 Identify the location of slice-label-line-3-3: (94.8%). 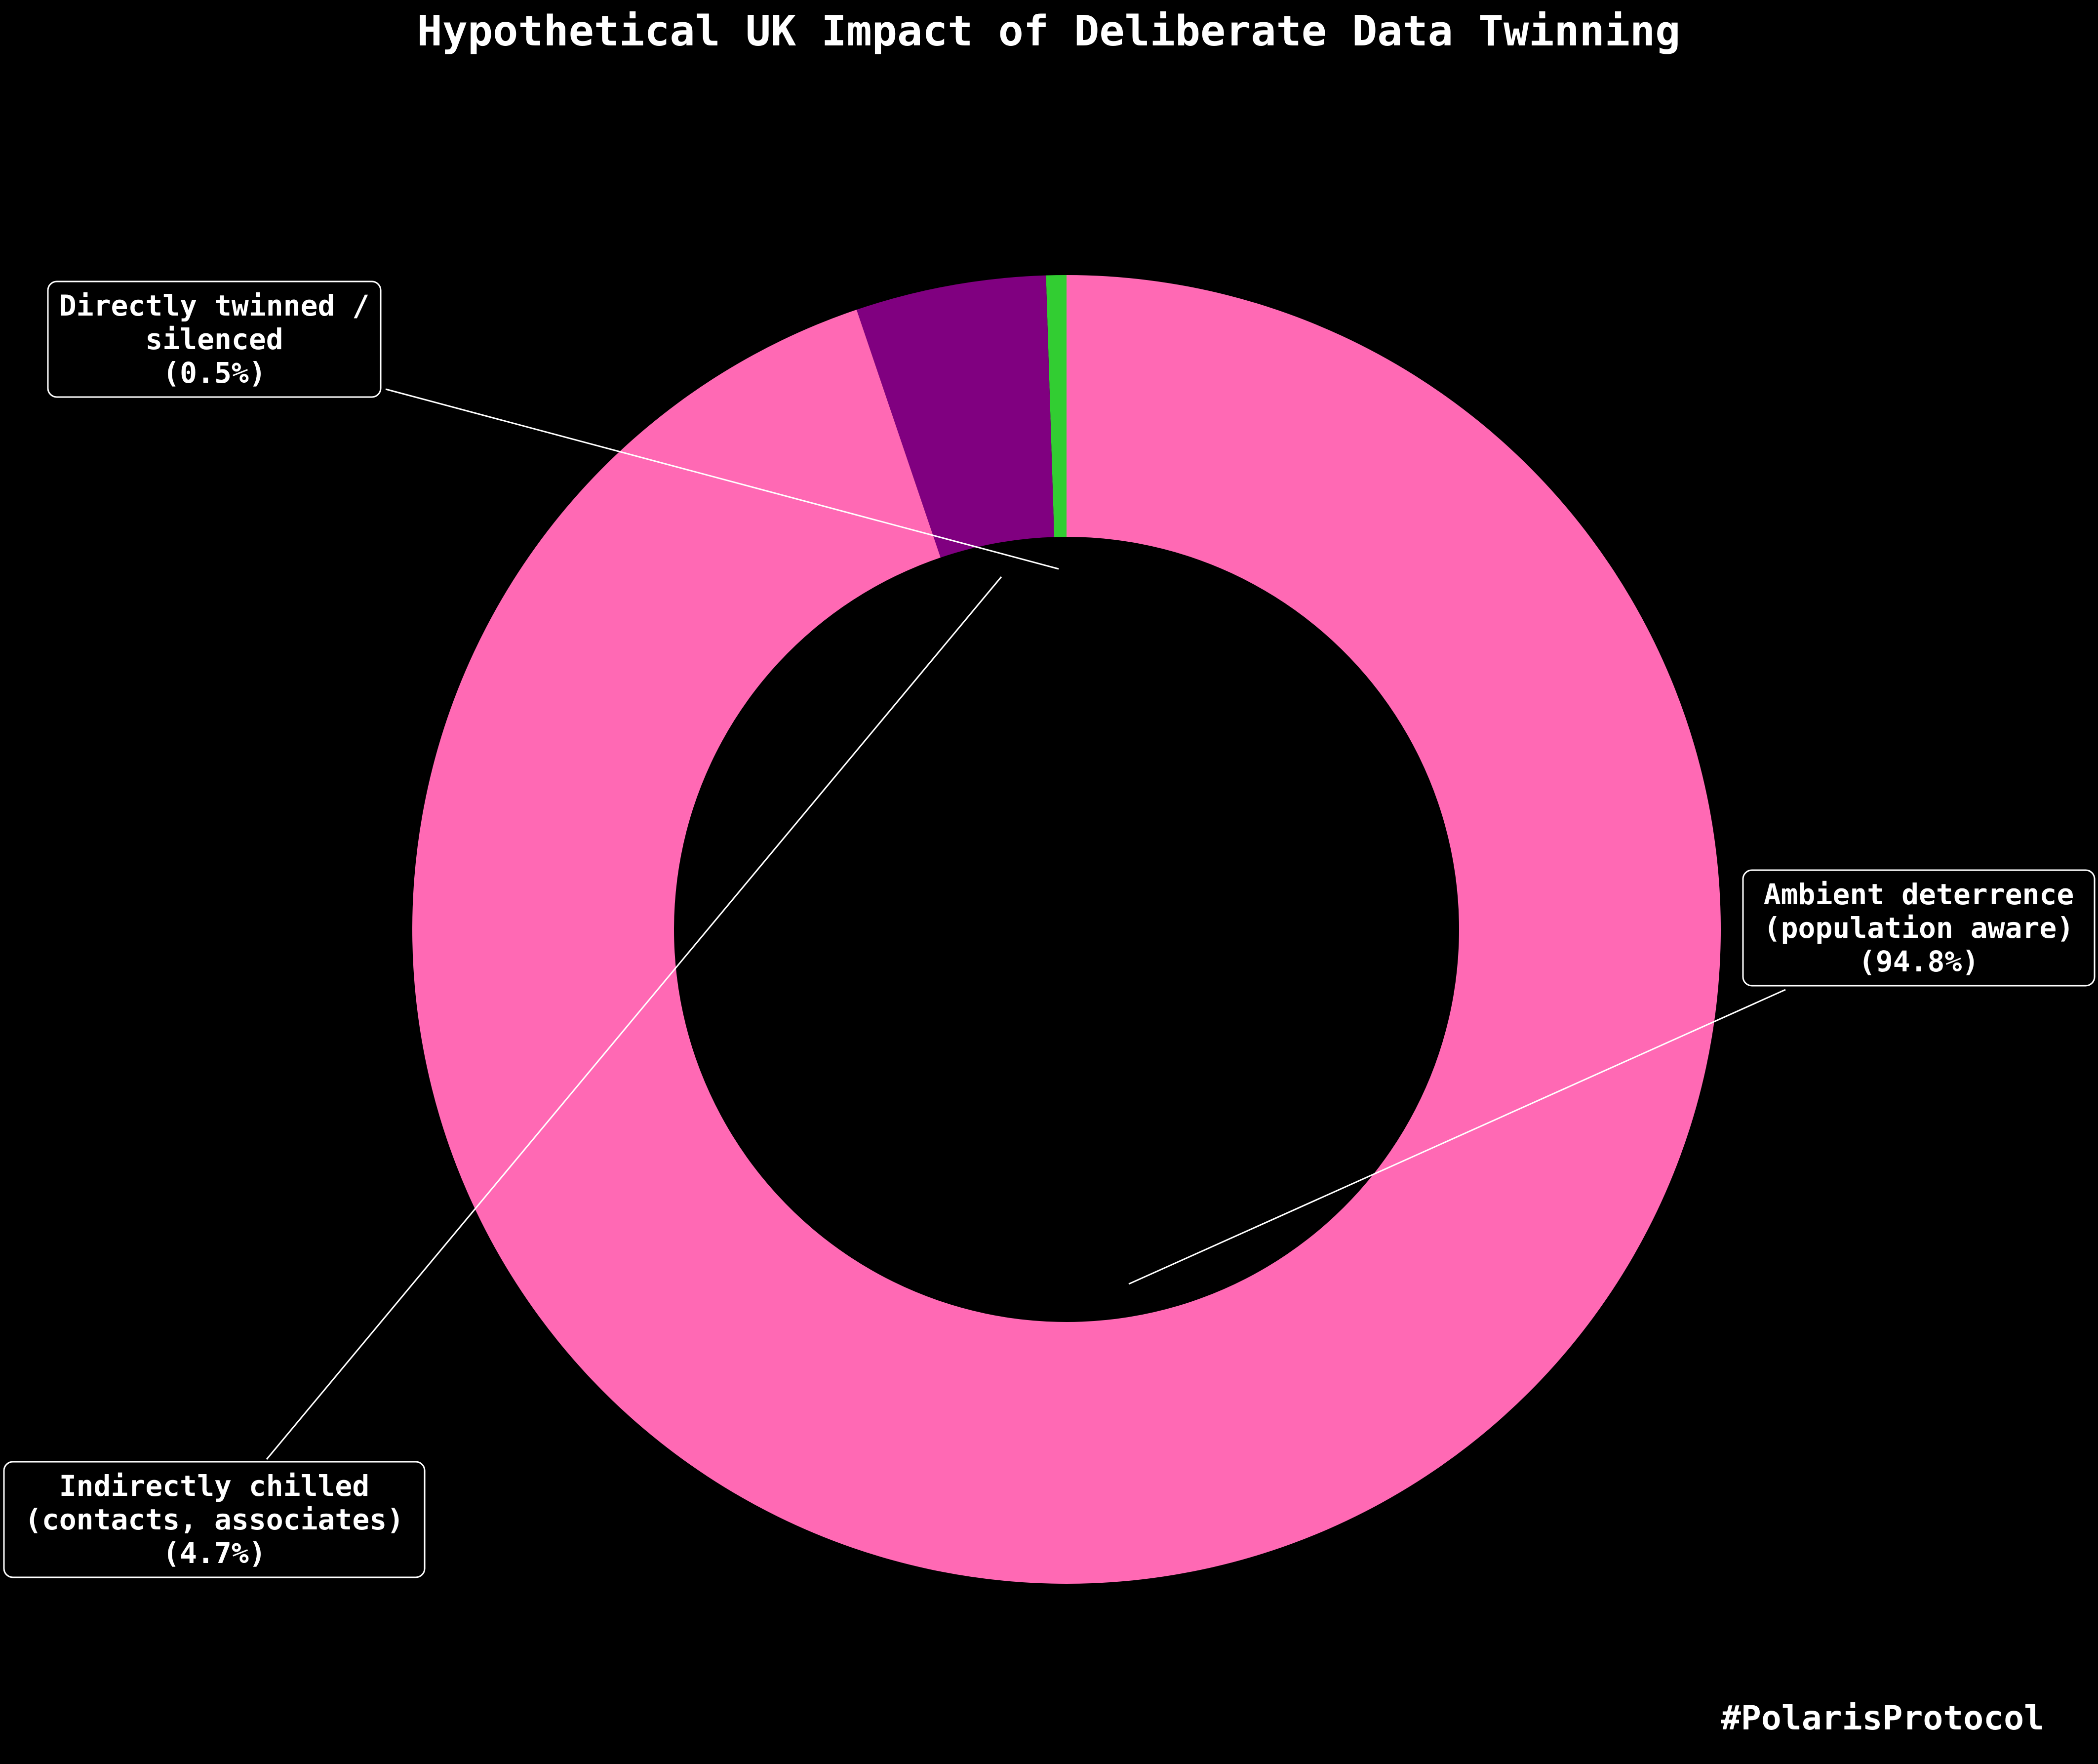
(1919, 962).